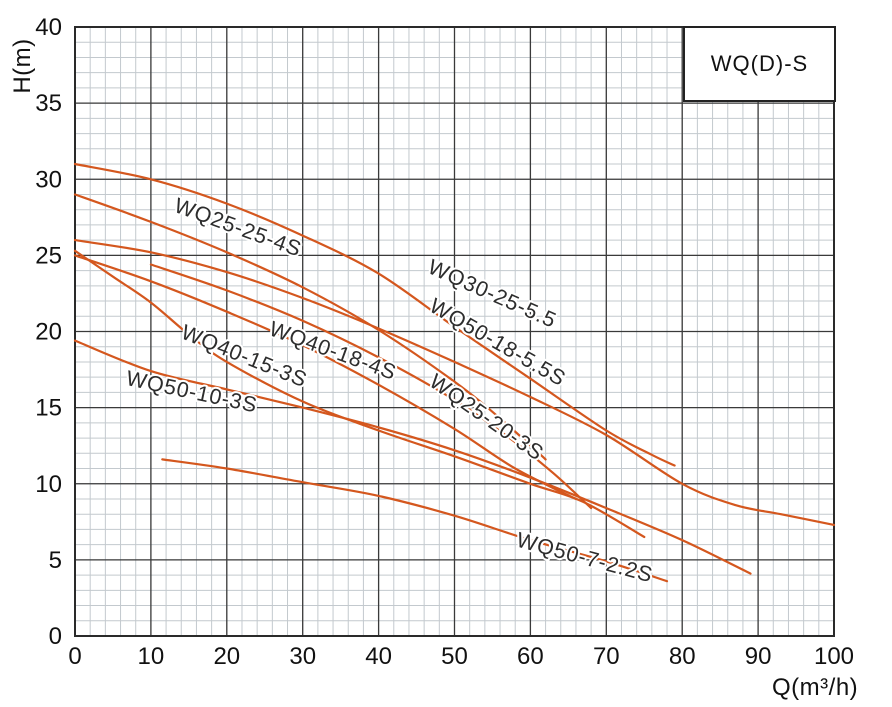 This screenshot has height=707, width=892. What do you see at coordinates (415, 520) in the screenshot?
I see `pump-curve-WQ50-7-2.2S` at bounding box center [415, 520].